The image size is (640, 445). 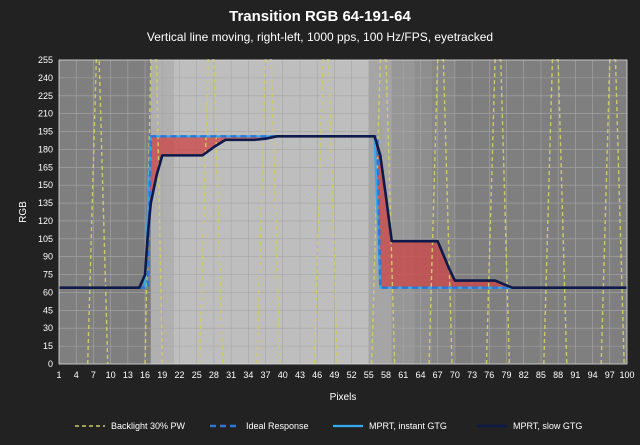 I want to click on x-tick-label: 58, so click(x=386, y=375).